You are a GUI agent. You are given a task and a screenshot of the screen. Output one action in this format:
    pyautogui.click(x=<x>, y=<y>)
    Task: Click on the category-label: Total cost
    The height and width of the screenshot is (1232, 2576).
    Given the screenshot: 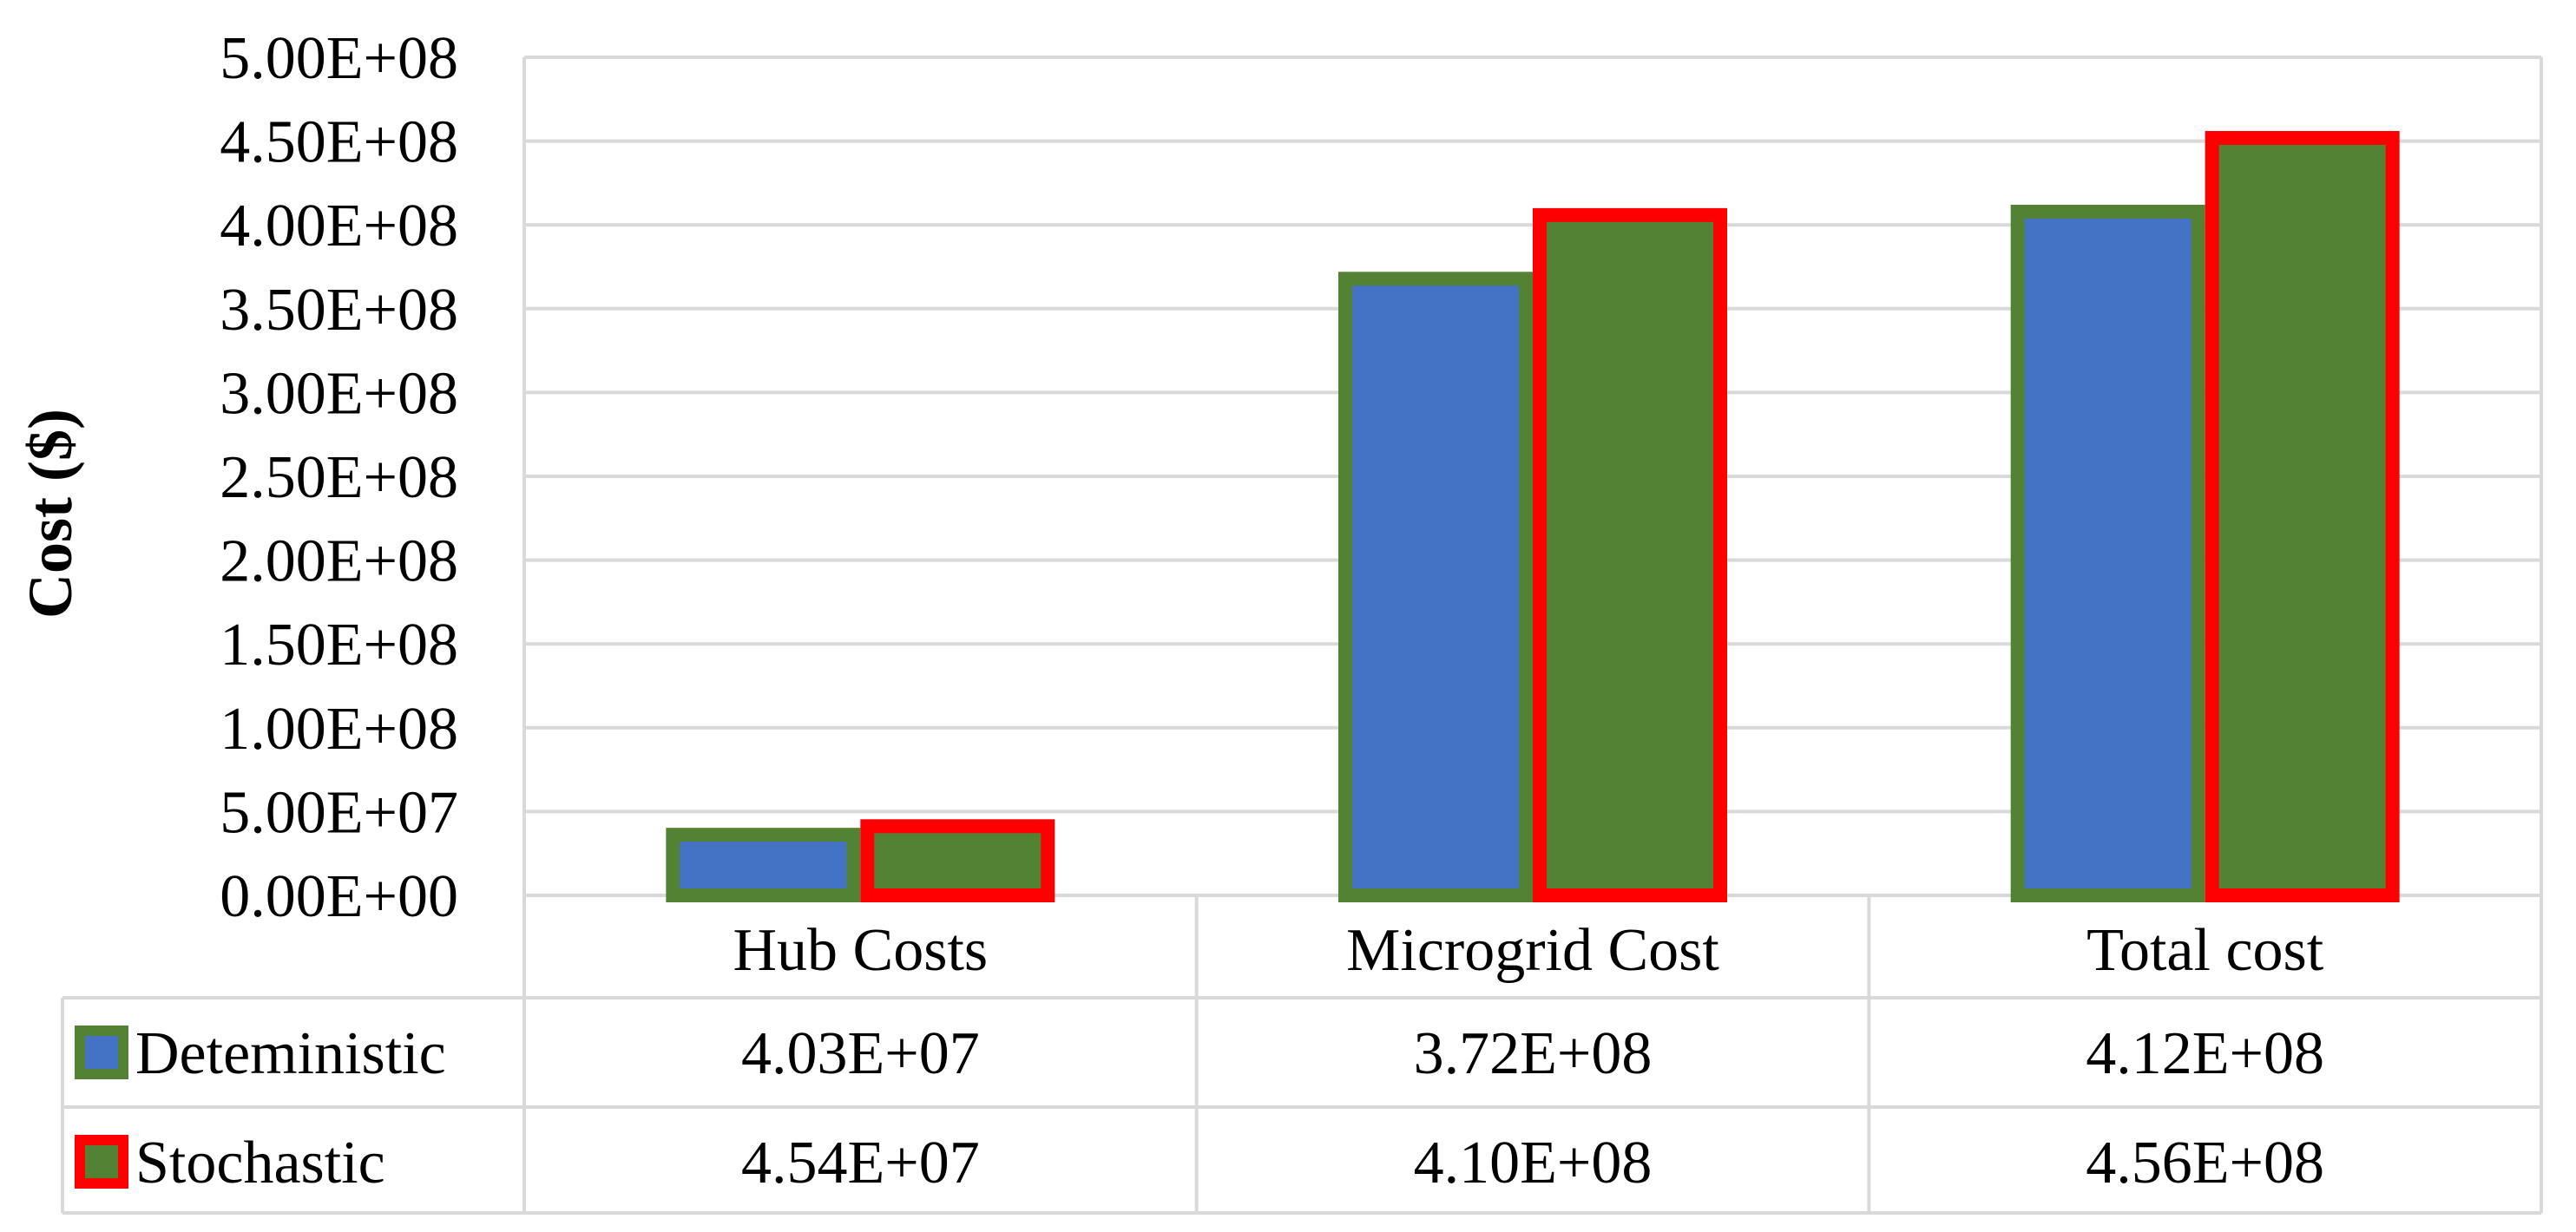 What is the action you would take?
    pyautogui.click(x=2205, y=950)
    